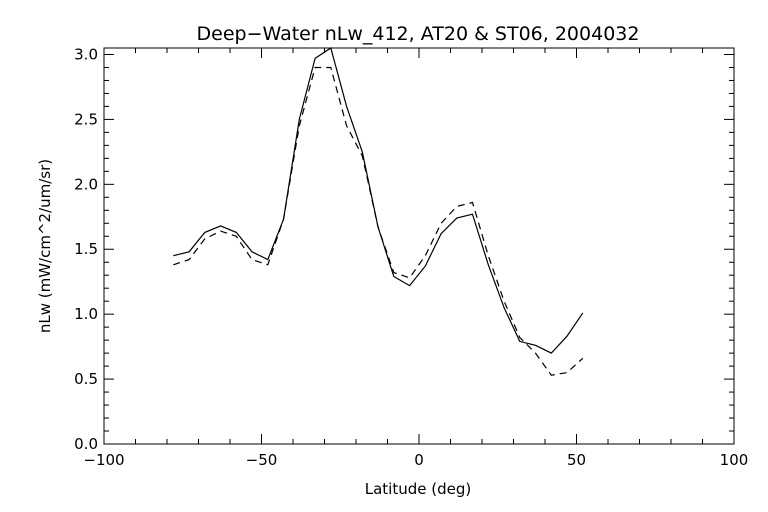 The image size is (768, 512). I want to click on y-tick-label: 1.0, so click(86, 314).